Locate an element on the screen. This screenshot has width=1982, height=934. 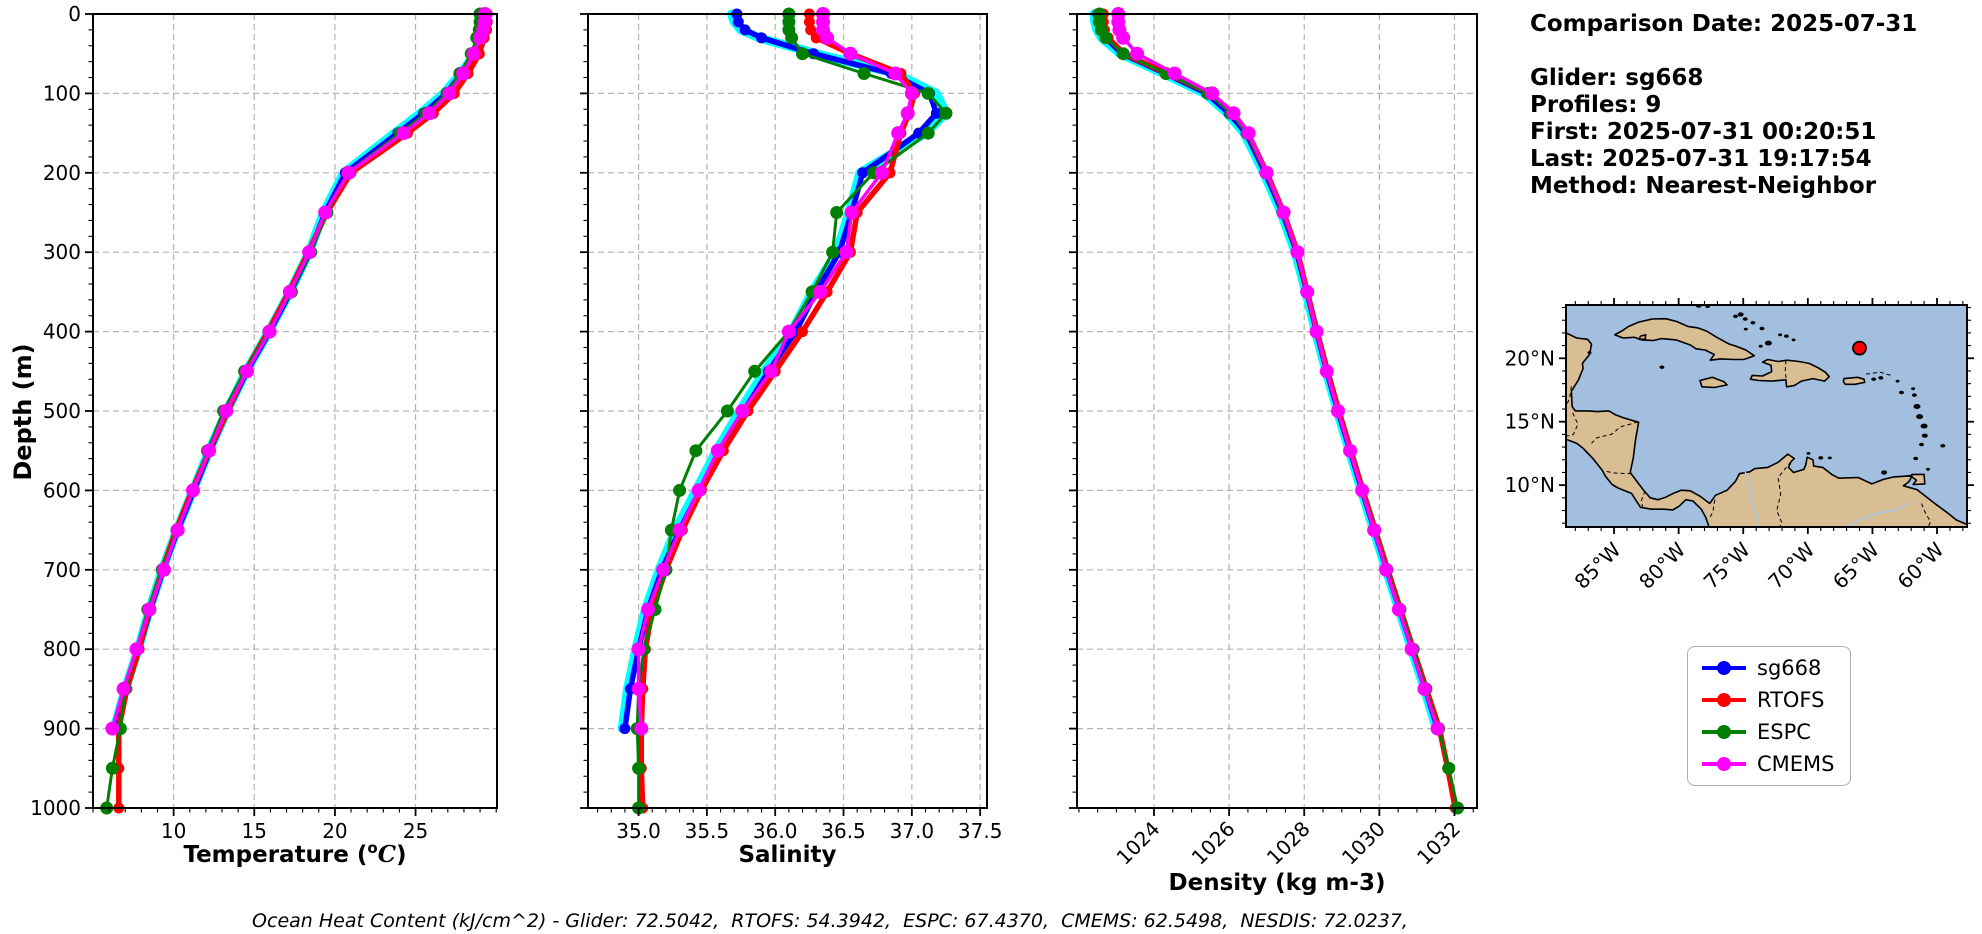
map-inset: 85°W 80°W 75°W 70°W 65°W 60°W 20°N 15°N 10°N is located at coordinates (1739, 446).